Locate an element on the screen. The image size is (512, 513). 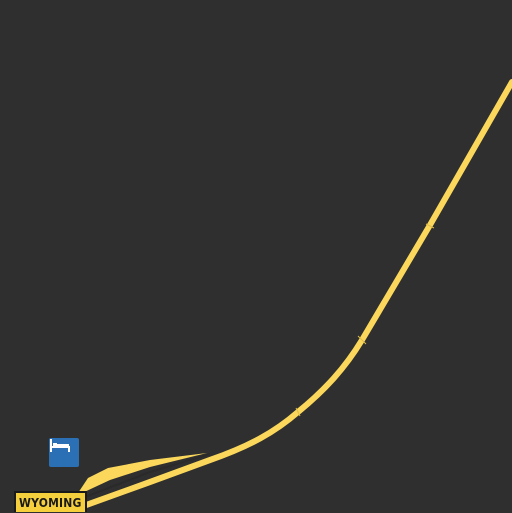
lodging-marker is located at coordinates (64, 452).